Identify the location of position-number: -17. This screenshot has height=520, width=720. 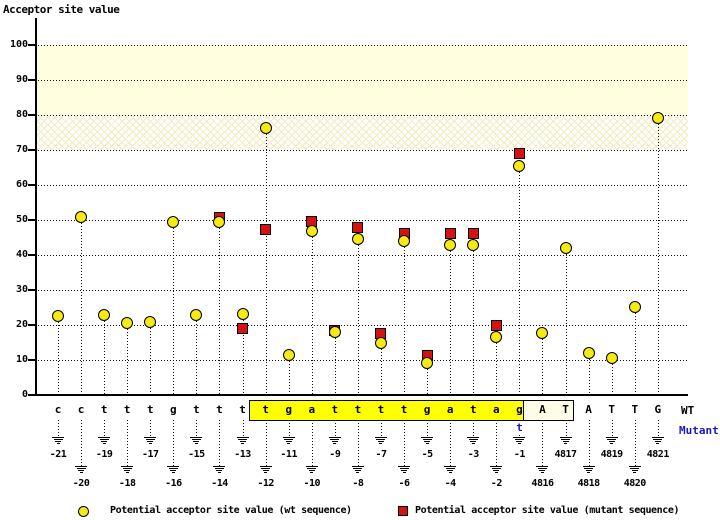
(150, 454).